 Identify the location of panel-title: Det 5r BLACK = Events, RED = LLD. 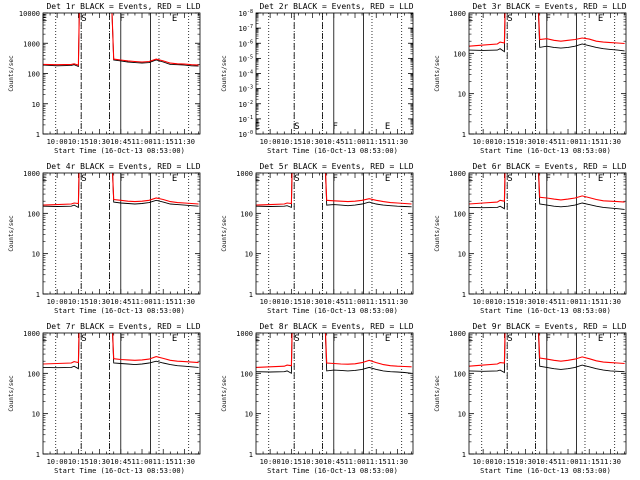
(336, 166).